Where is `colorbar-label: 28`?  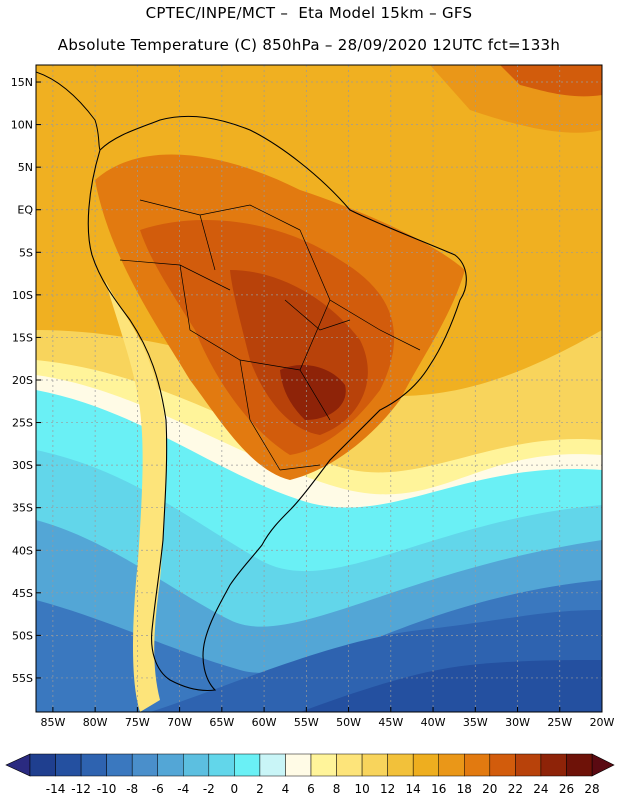 colorbar-label: 28 is located at coordinates (591, 789).